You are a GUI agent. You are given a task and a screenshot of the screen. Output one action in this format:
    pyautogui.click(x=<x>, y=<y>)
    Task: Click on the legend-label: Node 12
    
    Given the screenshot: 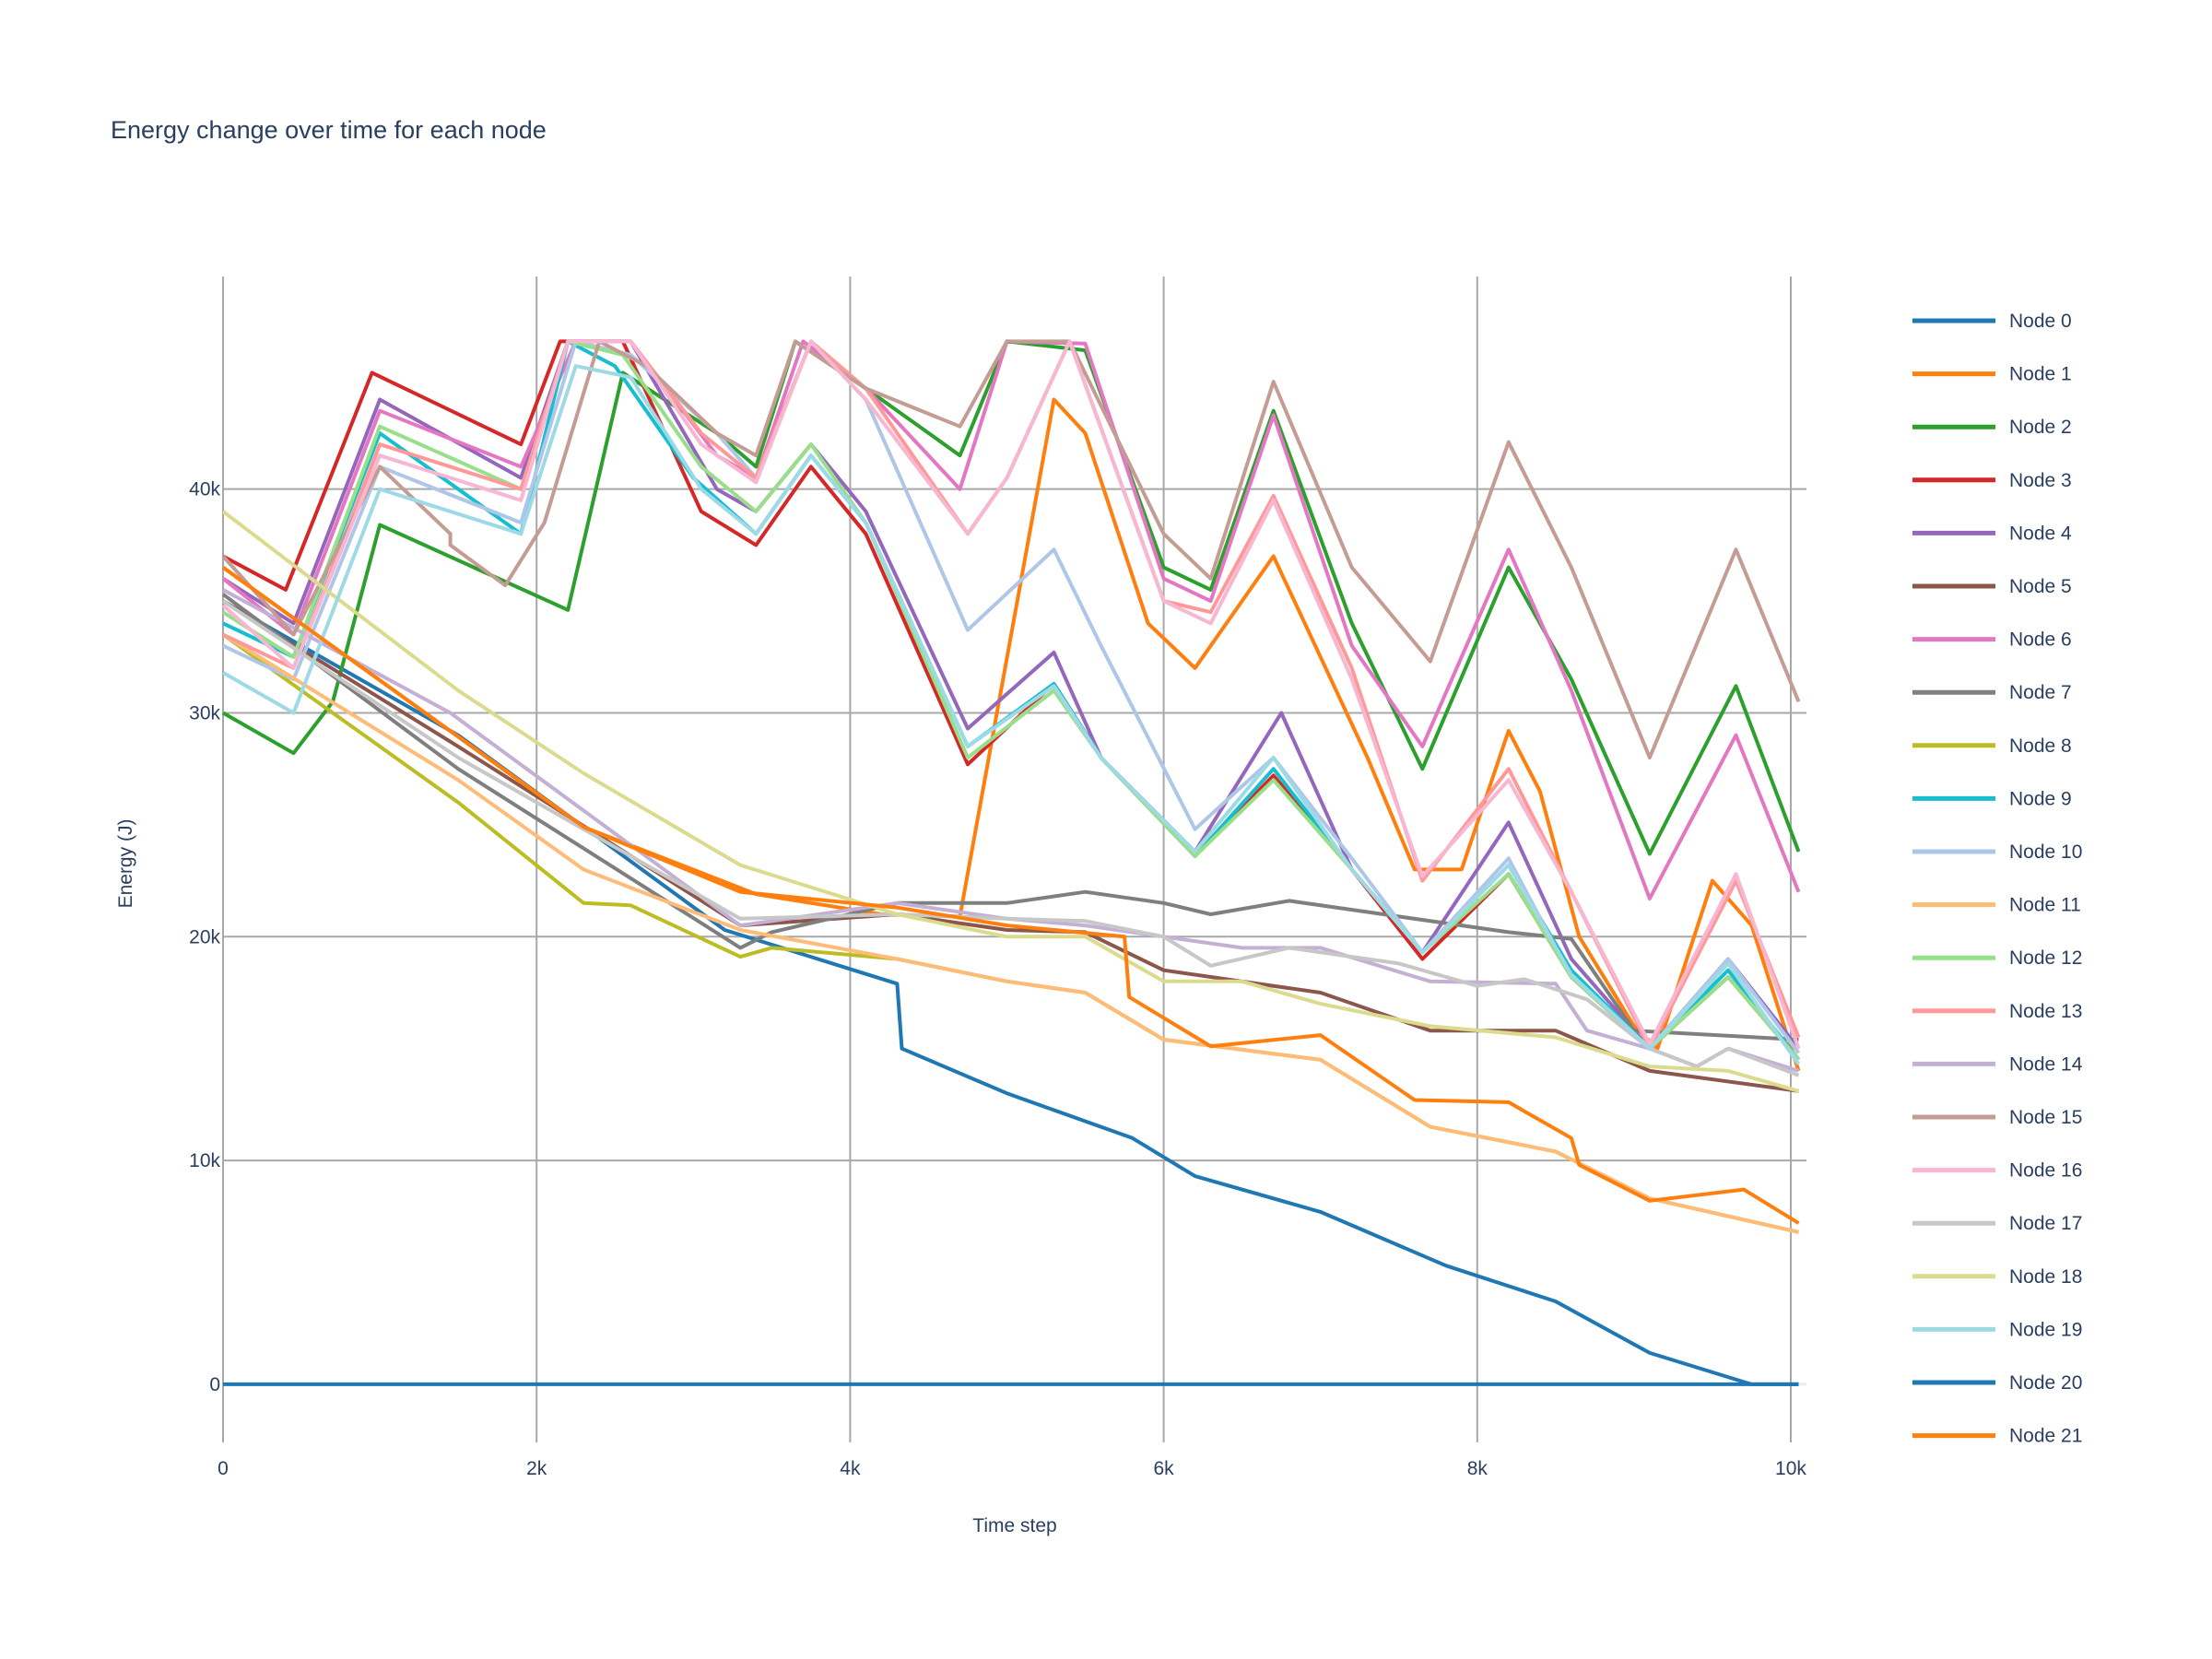 What is the action you would take?
    pyautogui.click(x=2045, y=958)
    